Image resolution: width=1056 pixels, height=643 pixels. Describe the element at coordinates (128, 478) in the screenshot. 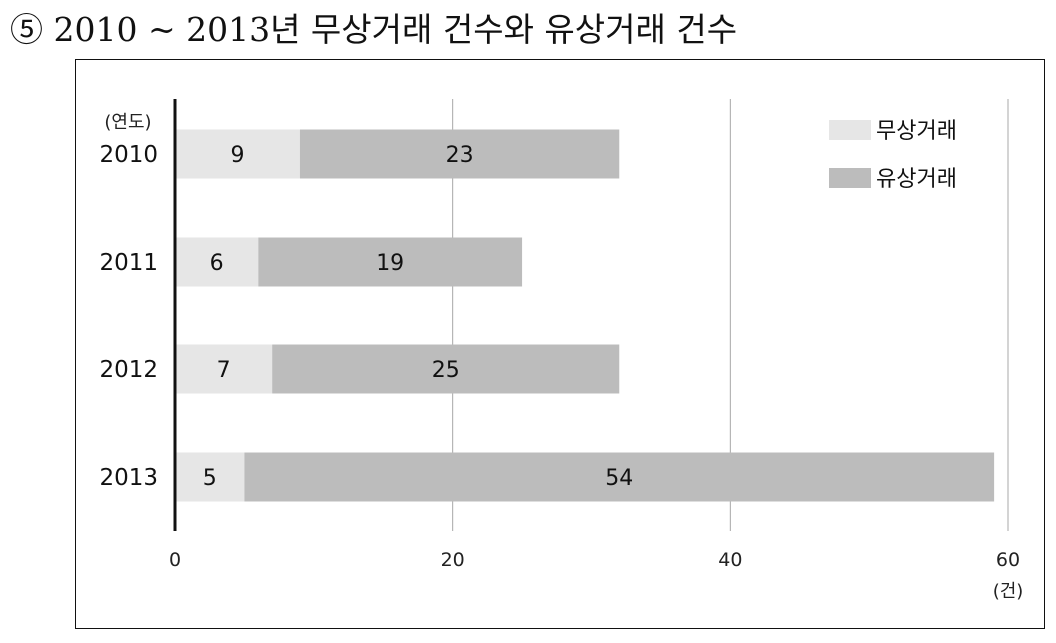

I see `category-label-2013: 2013` at that location.